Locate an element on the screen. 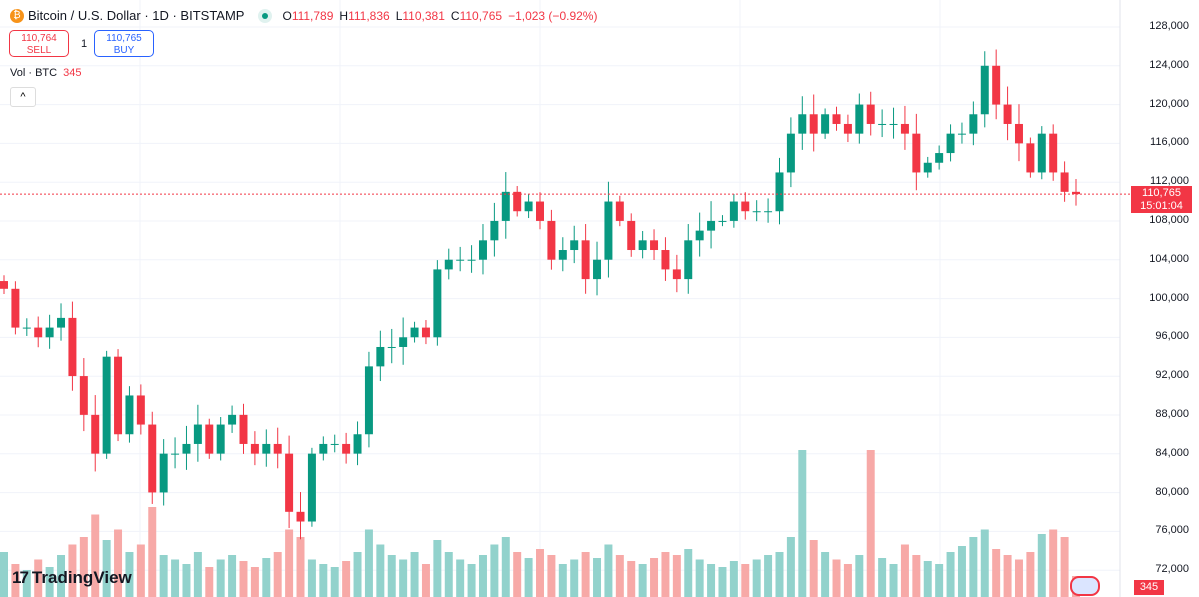 The image size is (1199, 597). price-tick: 112,000 is located at coordinates (1169, 181).